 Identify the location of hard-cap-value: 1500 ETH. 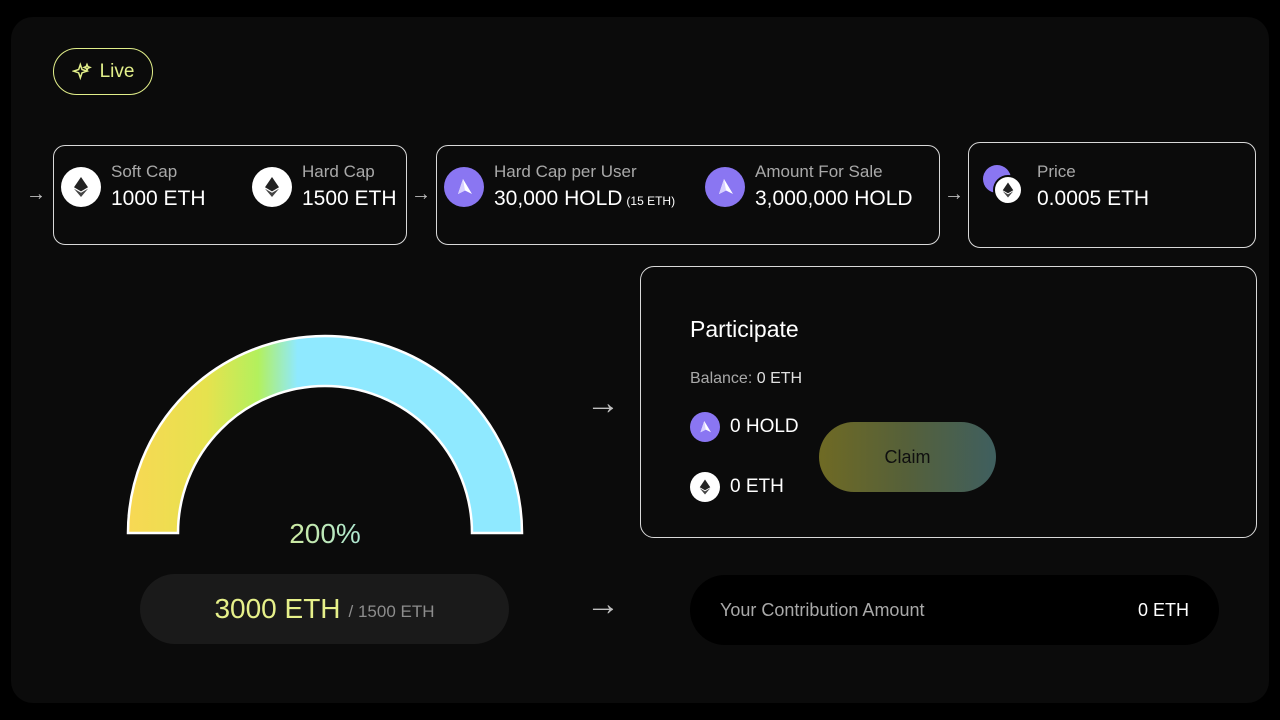
(349, 198).